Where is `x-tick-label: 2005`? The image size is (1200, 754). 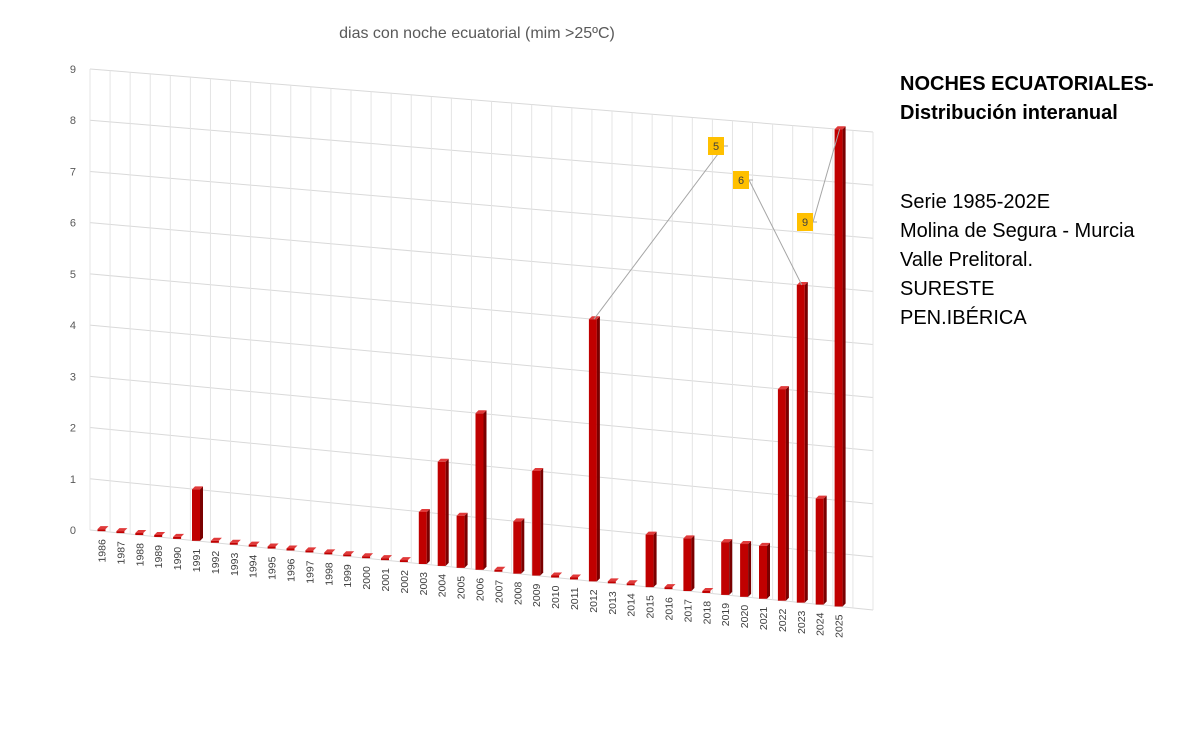
x-tick-label: 2005 is located at coordinates (462, 588).